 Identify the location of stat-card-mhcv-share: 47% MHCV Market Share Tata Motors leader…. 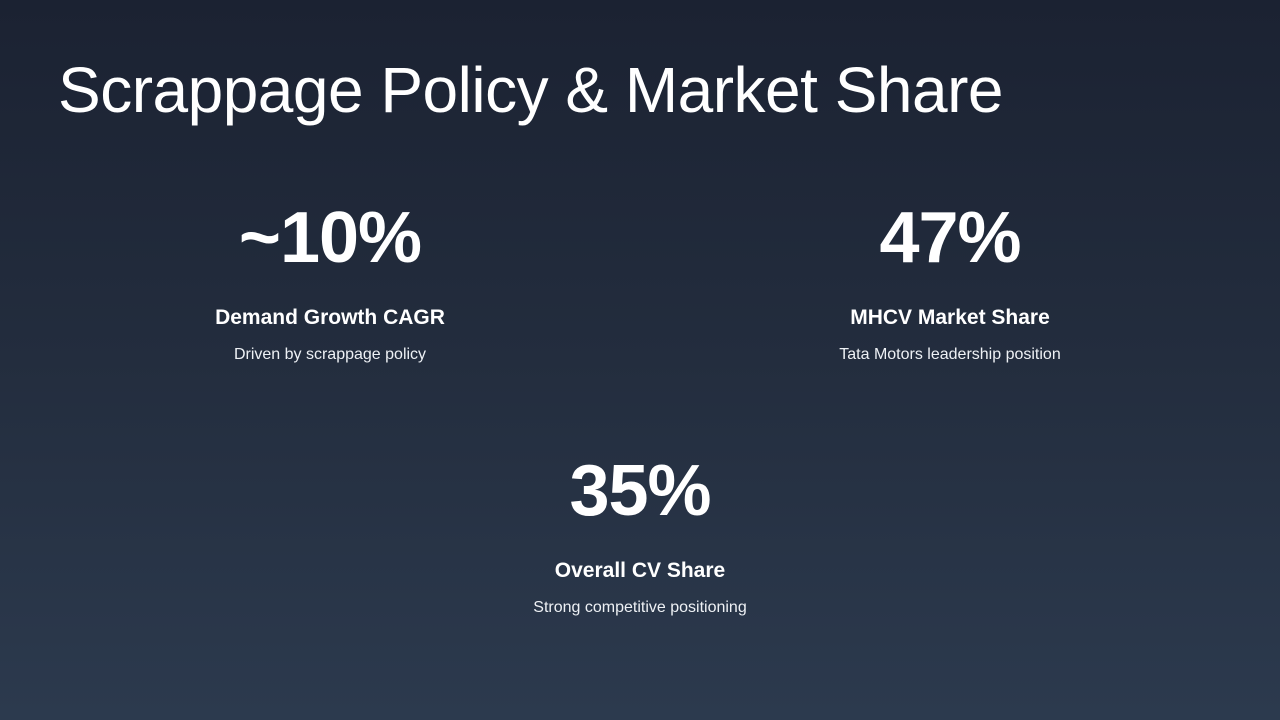
(950, 281).